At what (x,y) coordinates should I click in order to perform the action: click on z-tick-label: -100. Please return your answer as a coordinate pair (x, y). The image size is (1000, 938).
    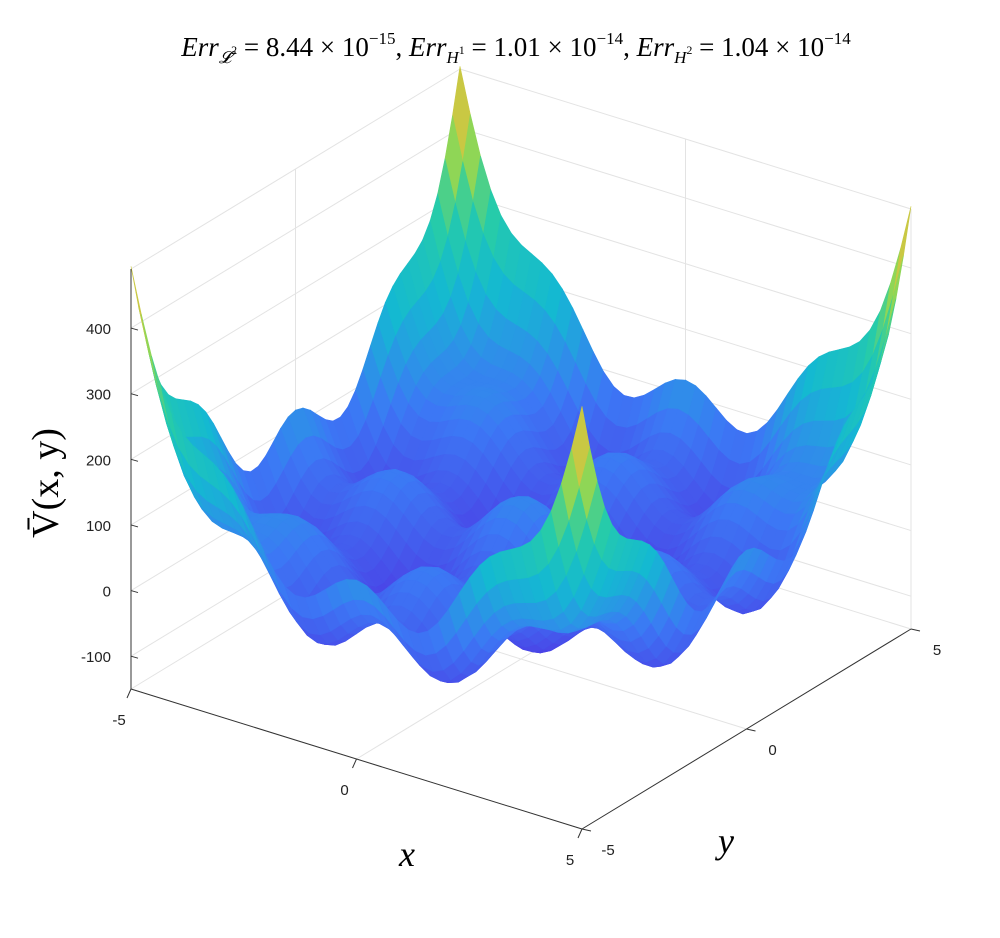
    Looking at the image, I should click on (96, 657).